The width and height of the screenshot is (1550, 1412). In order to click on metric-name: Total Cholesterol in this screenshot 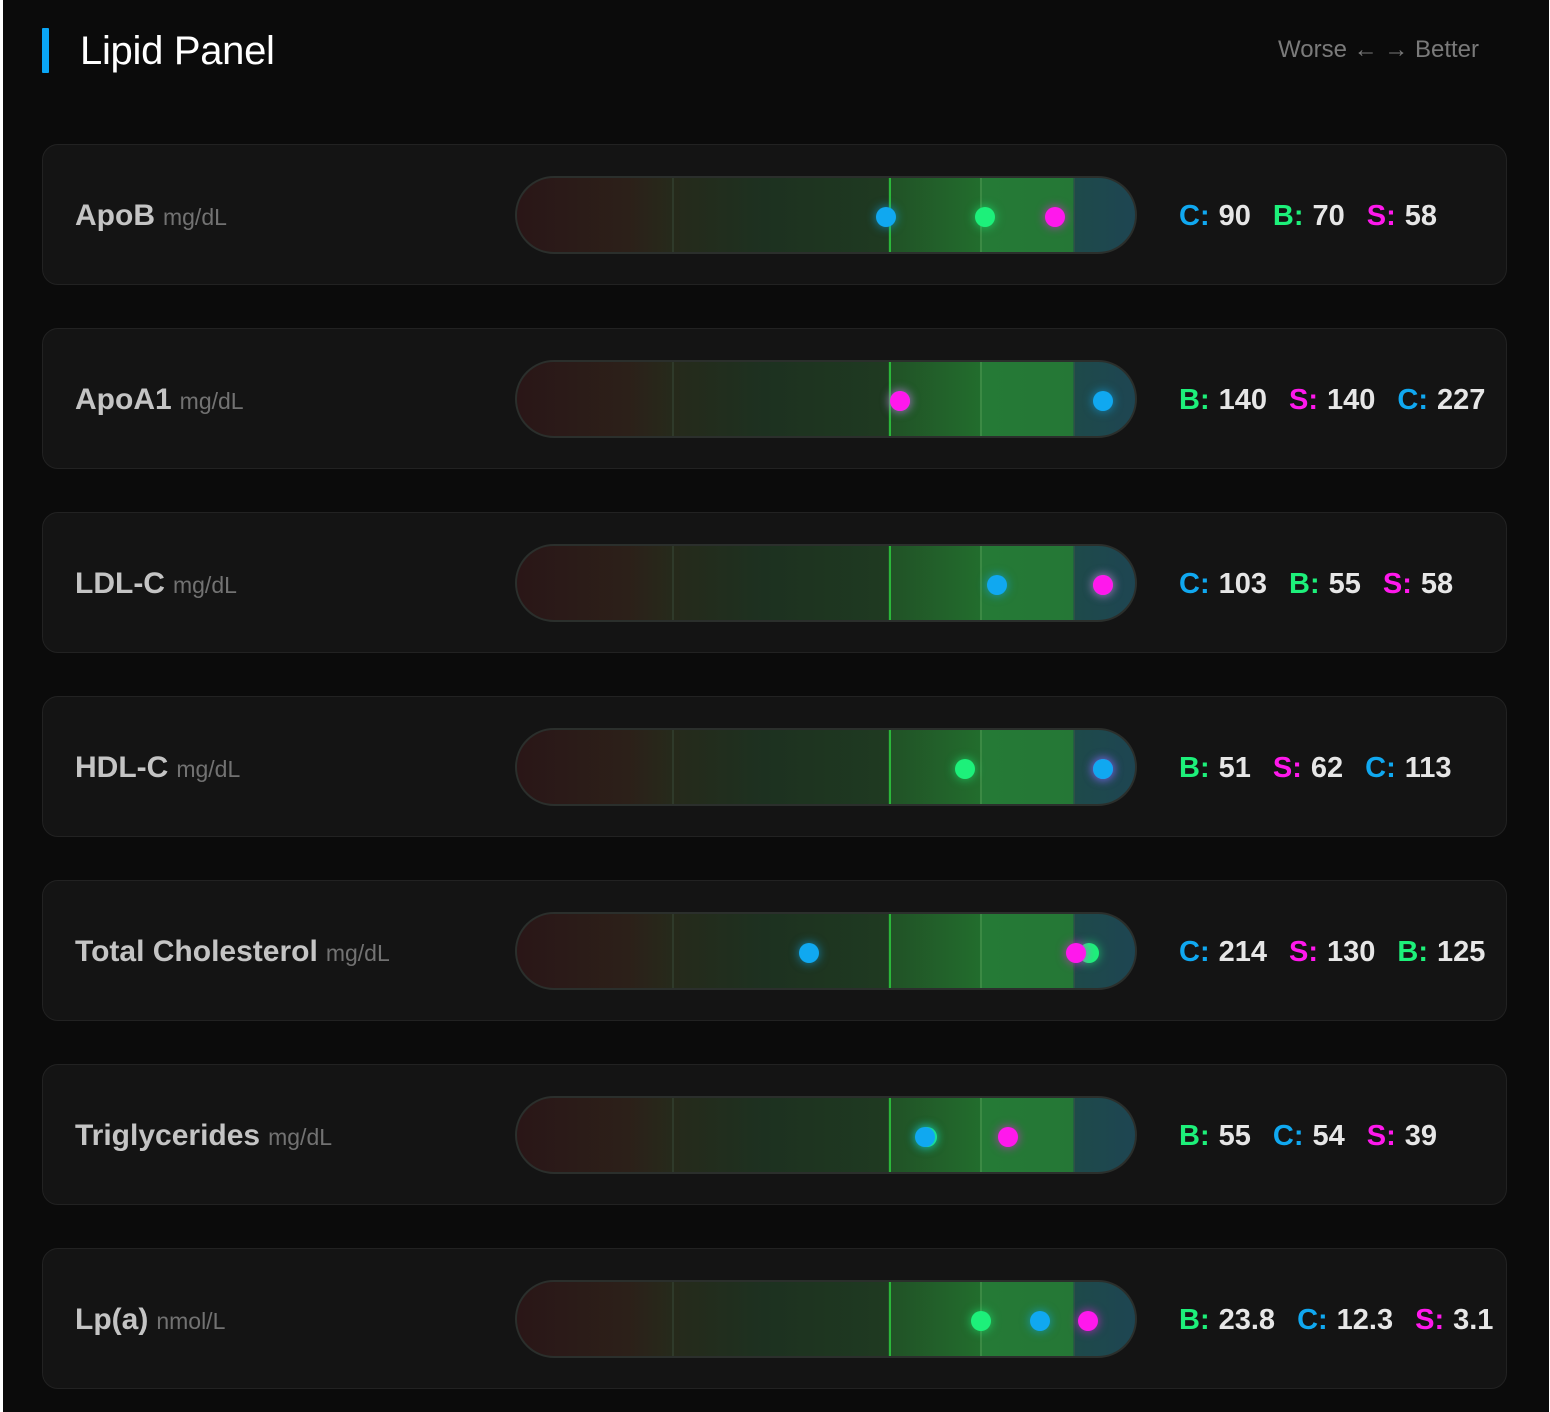, I will do `click(196, 951)`.